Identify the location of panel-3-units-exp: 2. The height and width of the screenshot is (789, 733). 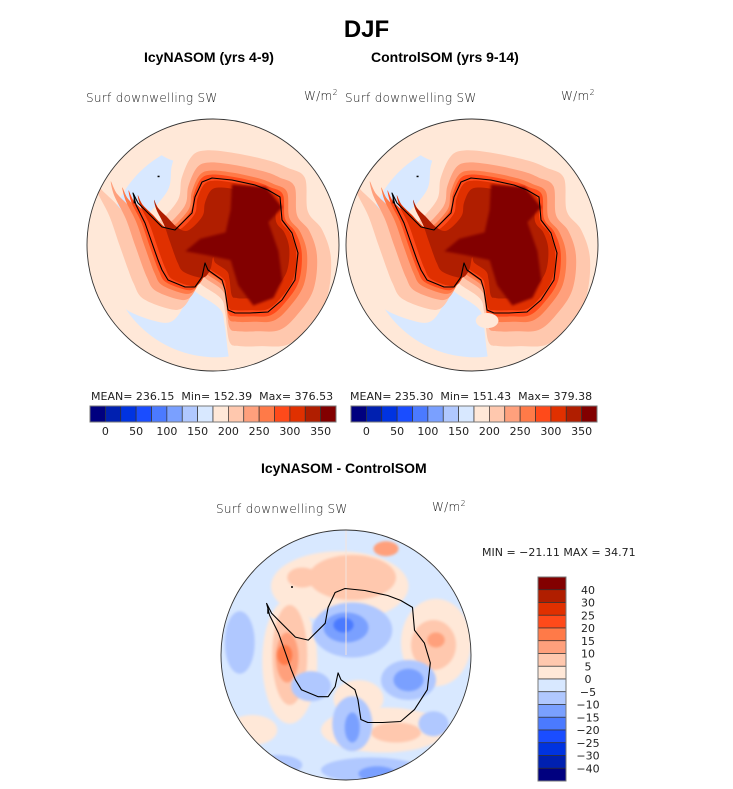
(463, 503).